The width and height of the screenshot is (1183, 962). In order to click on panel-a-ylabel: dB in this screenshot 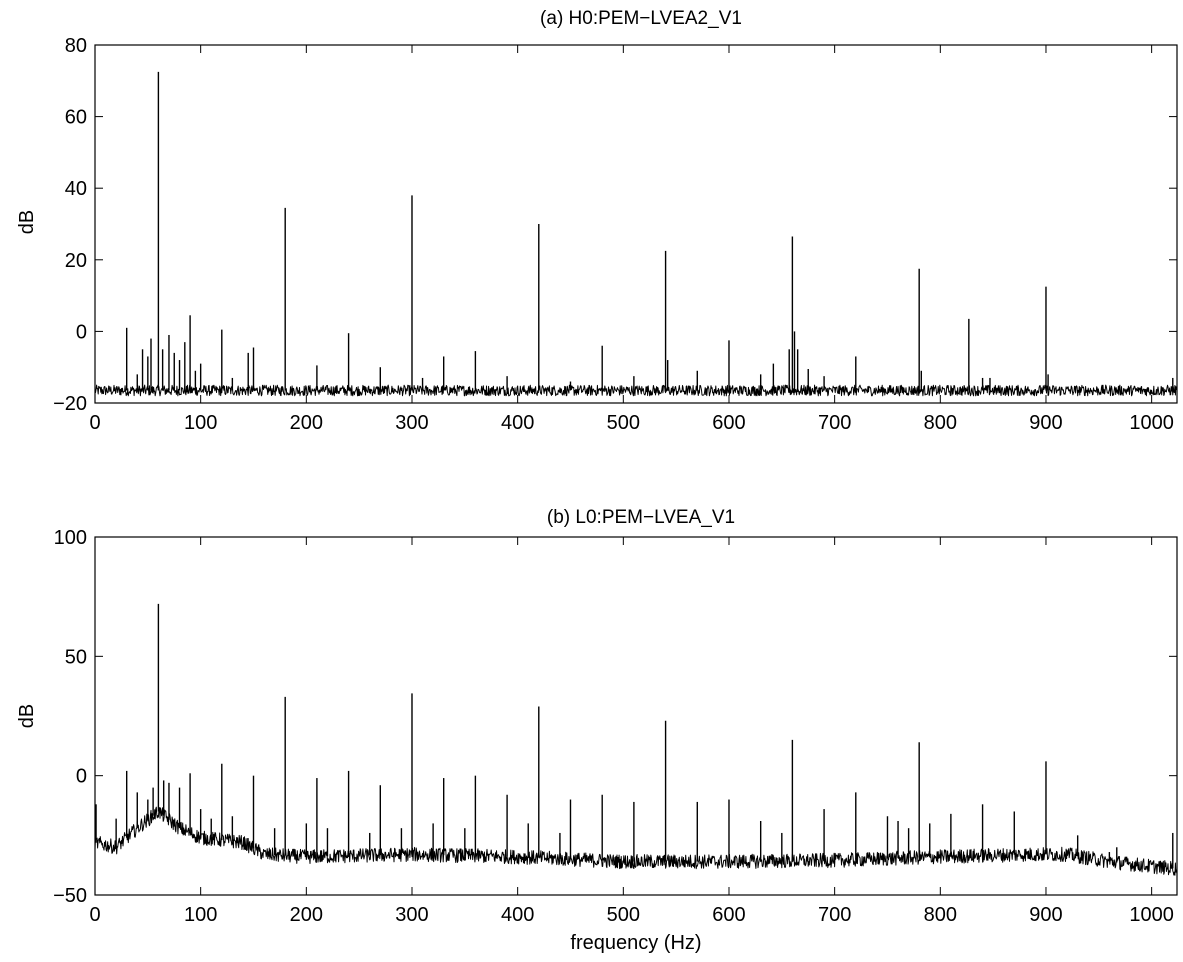, I will do `click(27, 222)`.